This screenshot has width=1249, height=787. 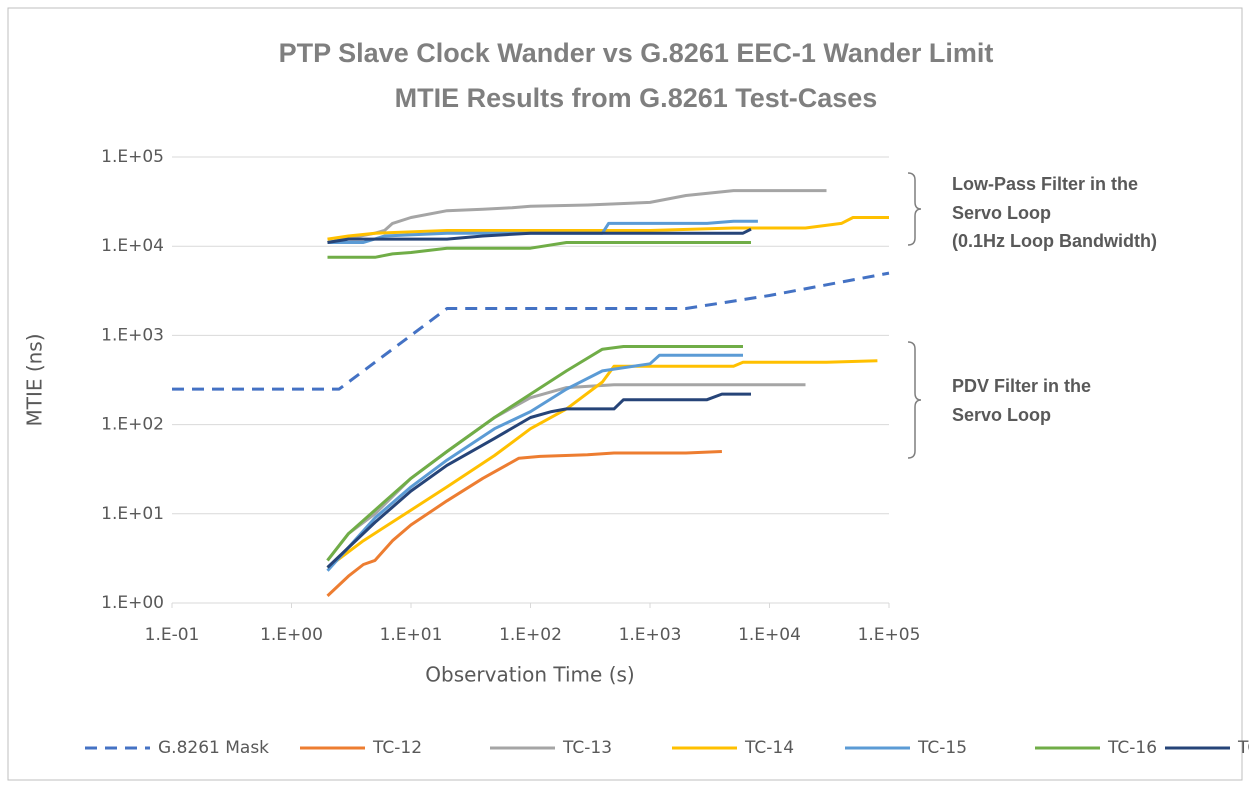 I want to click on y-axis-label: MTIE (ns), so click(x=35, y=379).